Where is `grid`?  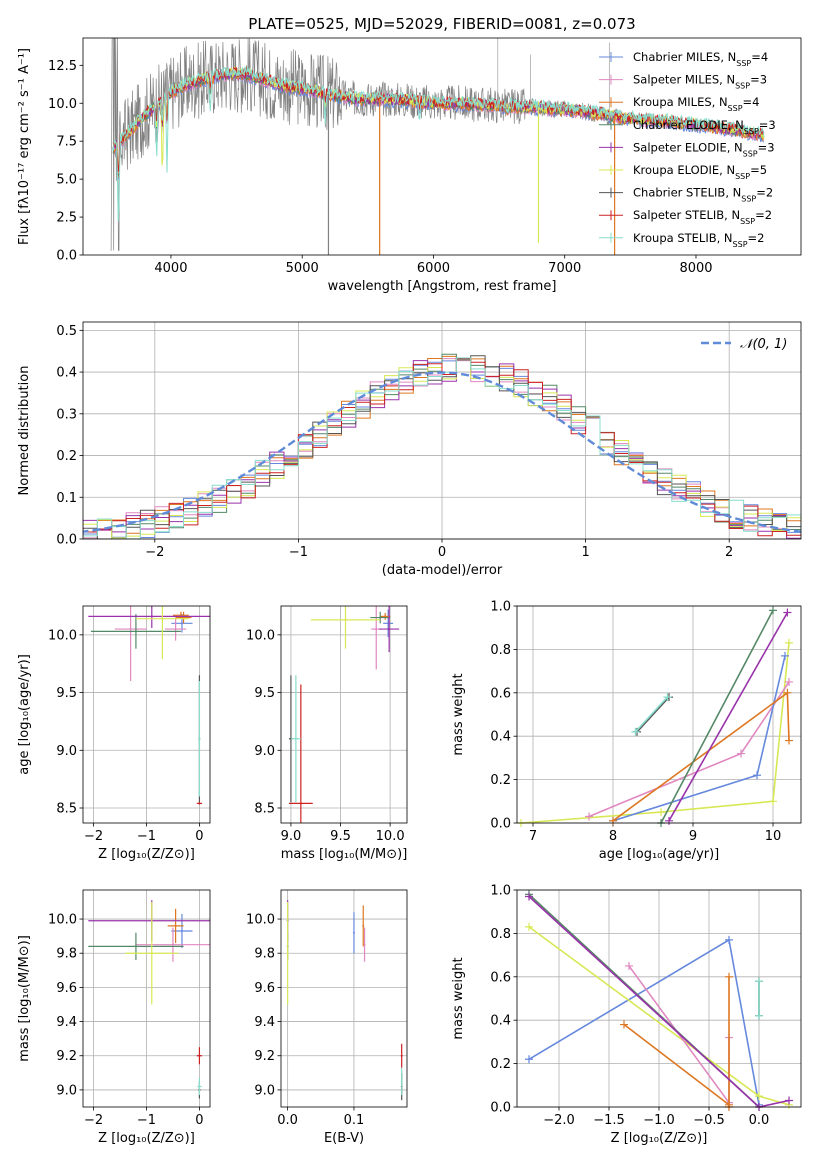 grid is located at coordinates (146, 998).